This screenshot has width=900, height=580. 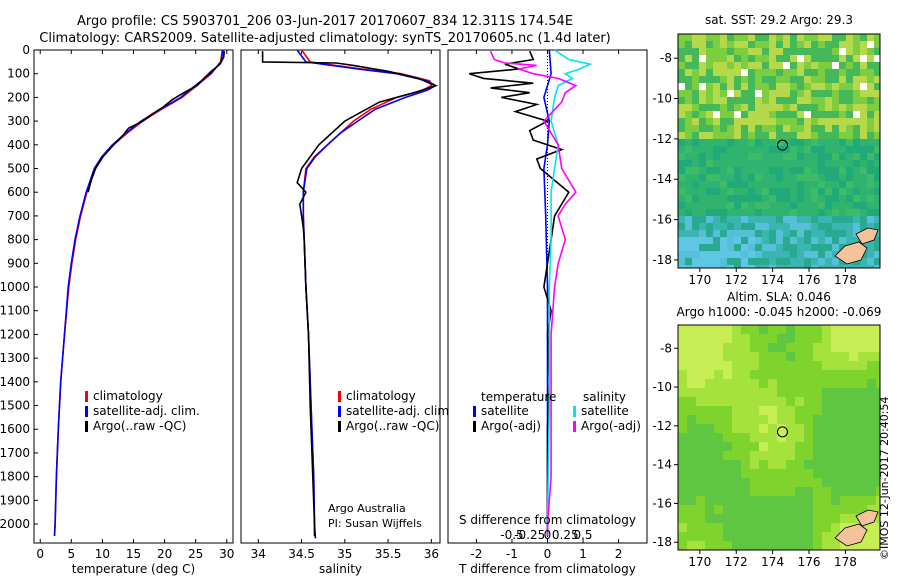 I want to click on sla-map-ytick-label: -12, so click(x=662, y=426).